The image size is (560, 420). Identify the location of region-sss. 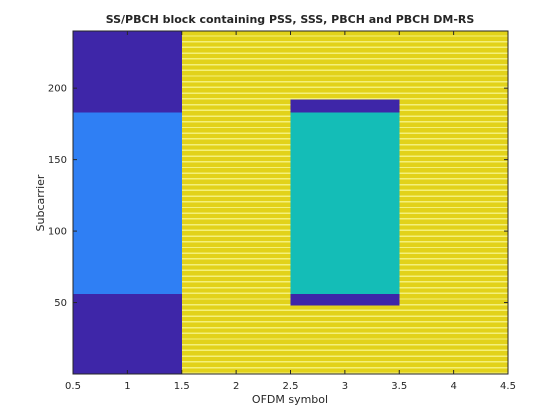
(345, 203).